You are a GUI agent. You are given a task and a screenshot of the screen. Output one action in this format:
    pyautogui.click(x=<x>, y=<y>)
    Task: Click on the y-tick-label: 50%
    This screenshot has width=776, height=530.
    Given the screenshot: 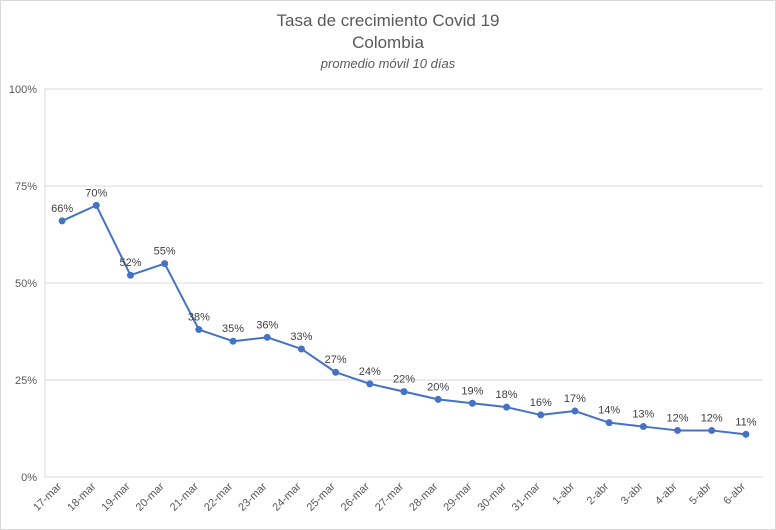 What is the action you would take?
    pyautogui.click(x=26, y=284)
    